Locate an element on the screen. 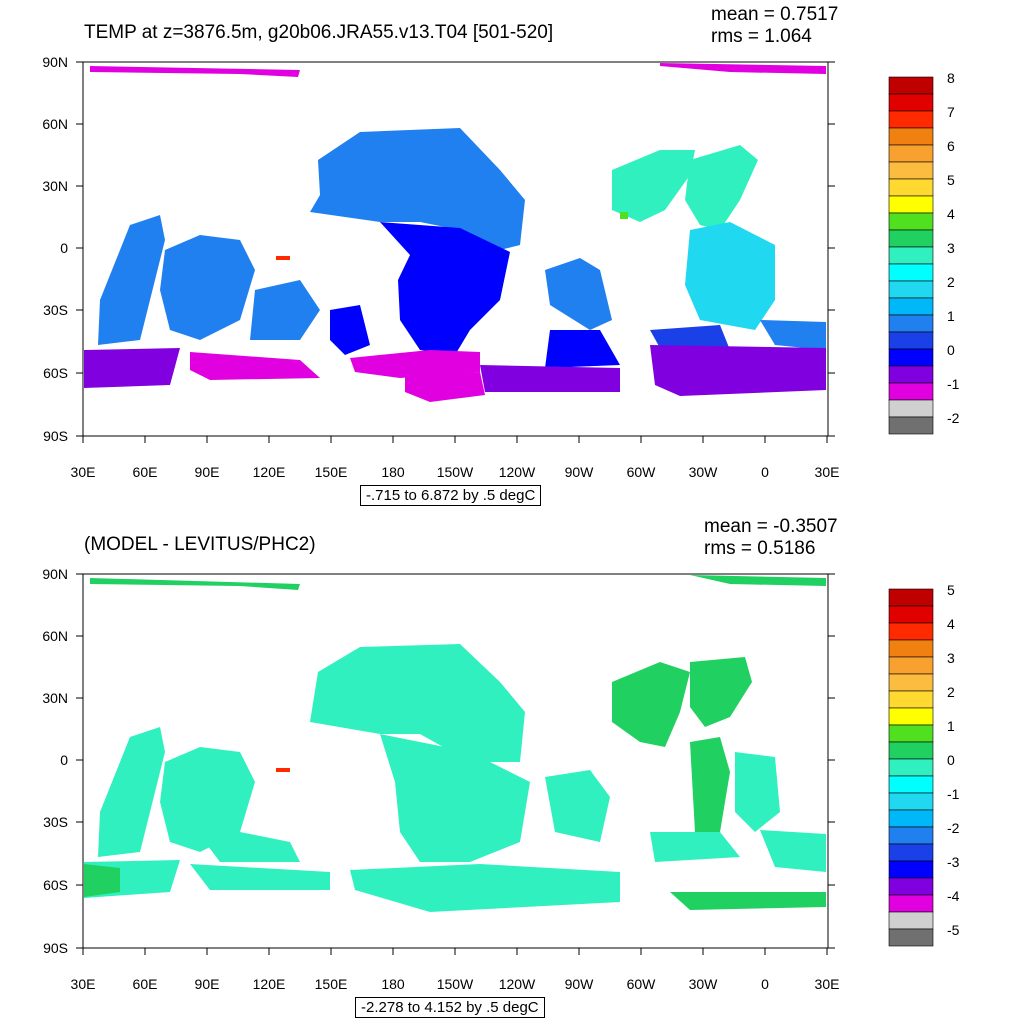  southern-ocean-ross is located at coordinates (445, 387).